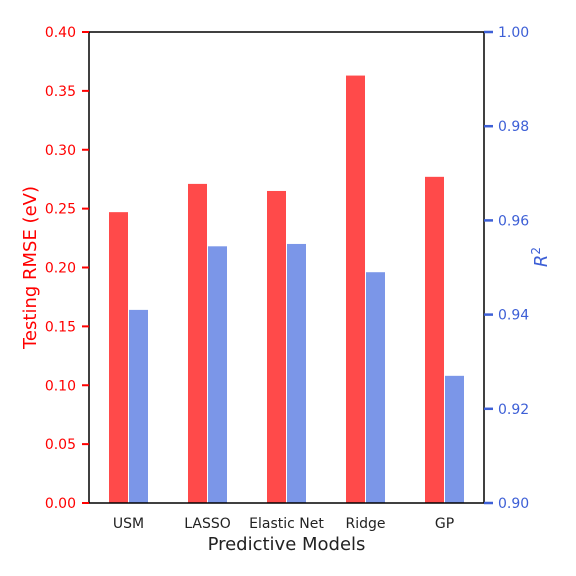  I want to click on rmse-bar-lasso, so click(197, 343).